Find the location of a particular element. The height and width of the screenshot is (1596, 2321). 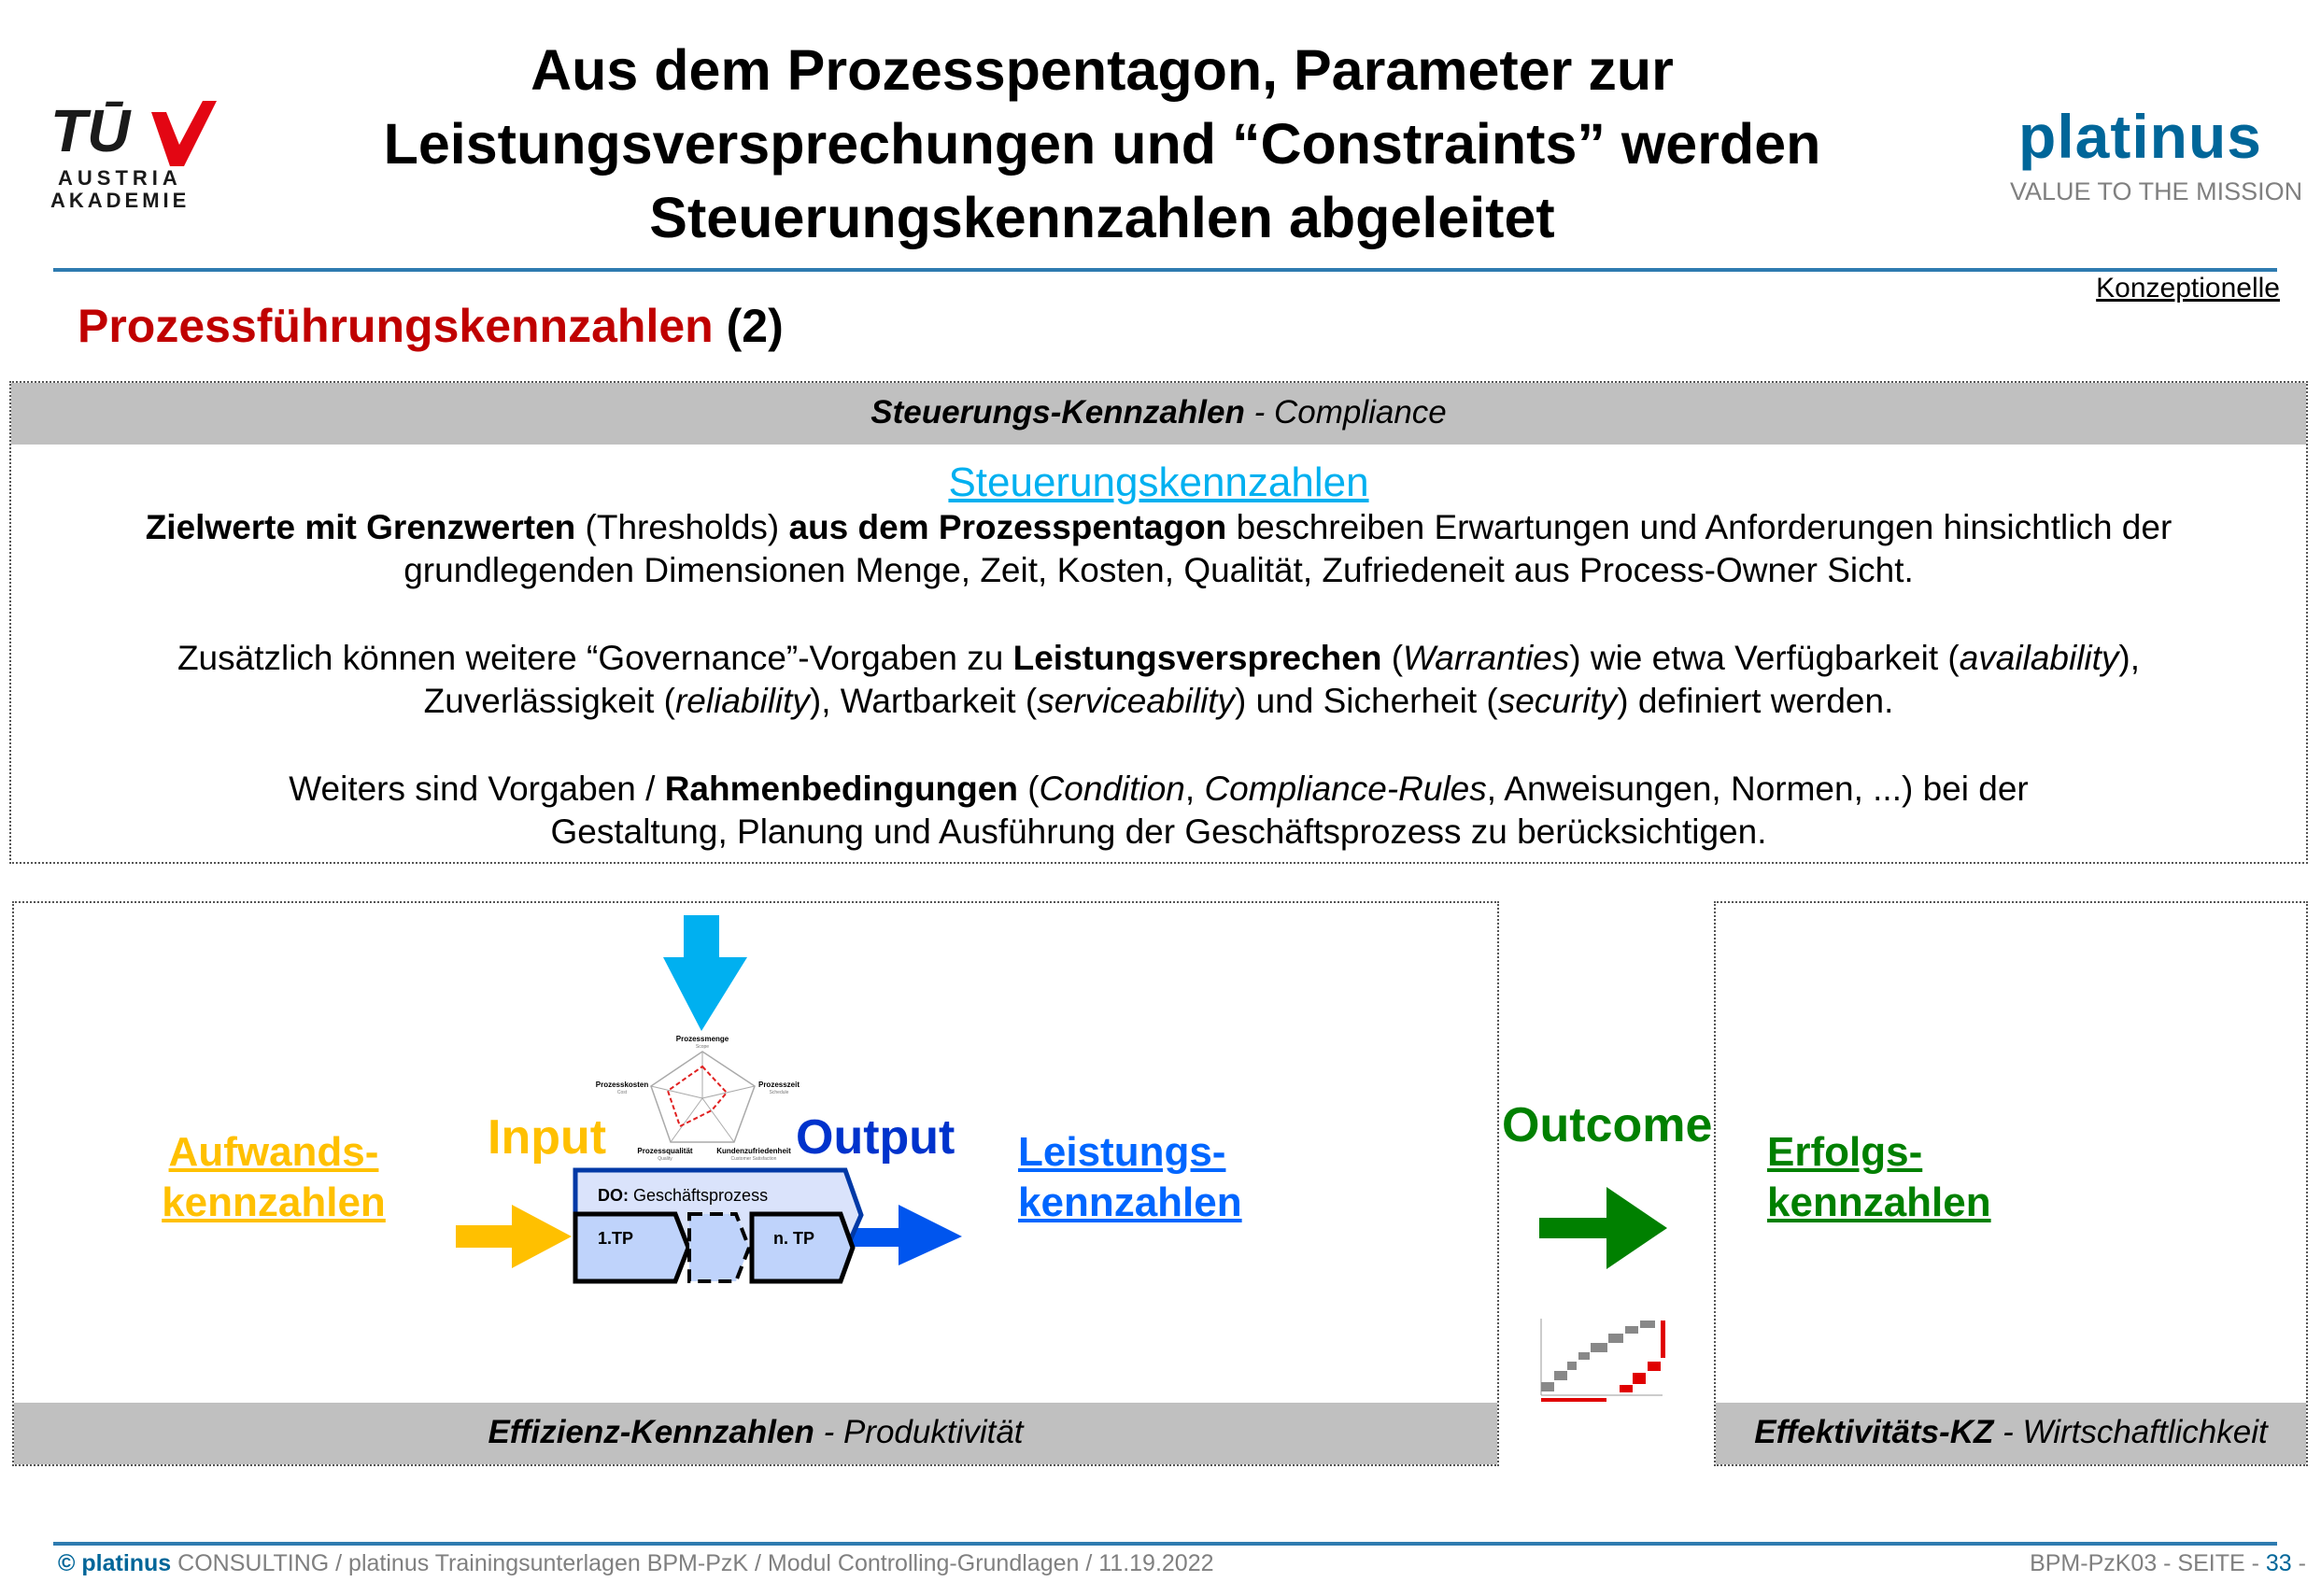

do-label: DO: Geschäftsprozess is located at coordinates (683, 1195).